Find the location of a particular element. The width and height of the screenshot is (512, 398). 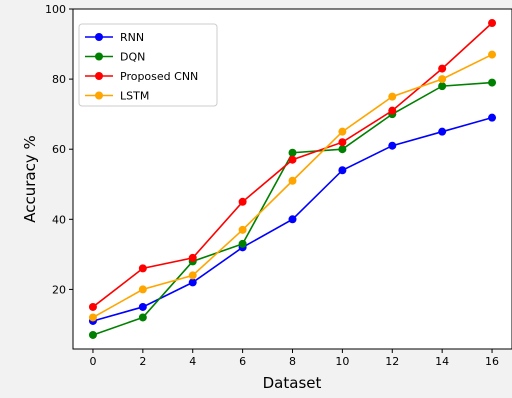

y-axis-ticks: 20 40 60 80 100 is located at coordinates (59, 149).